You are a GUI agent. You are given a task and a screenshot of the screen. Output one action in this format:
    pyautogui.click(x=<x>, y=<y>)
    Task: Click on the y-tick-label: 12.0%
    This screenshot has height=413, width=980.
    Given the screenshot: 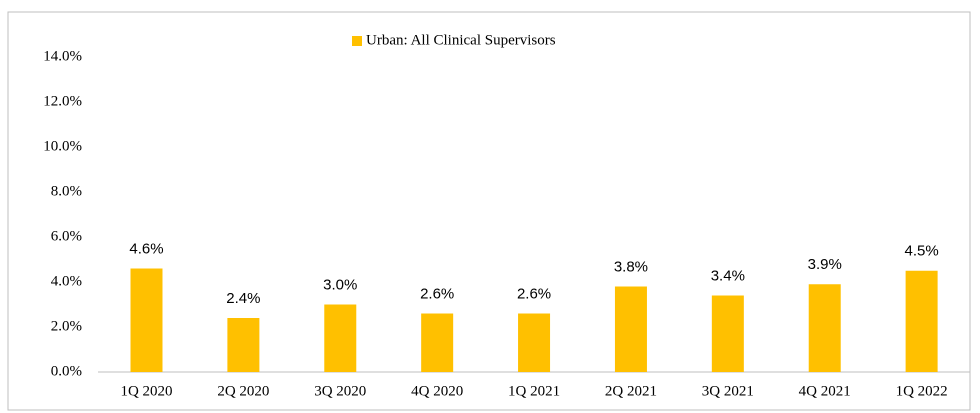 What is the action you would take?
    pyautogui.click(x=62, y=101)
    